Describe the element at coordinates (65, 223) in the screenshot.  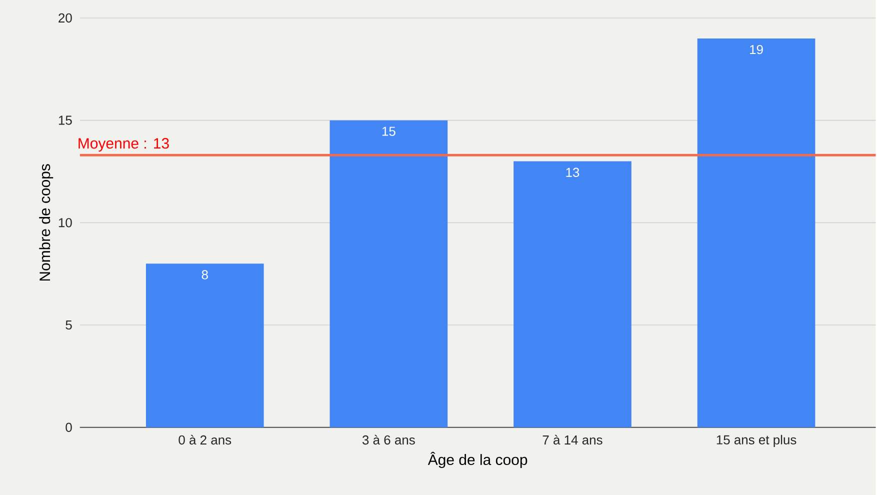
I see `y-tick-label: 10` at that location.